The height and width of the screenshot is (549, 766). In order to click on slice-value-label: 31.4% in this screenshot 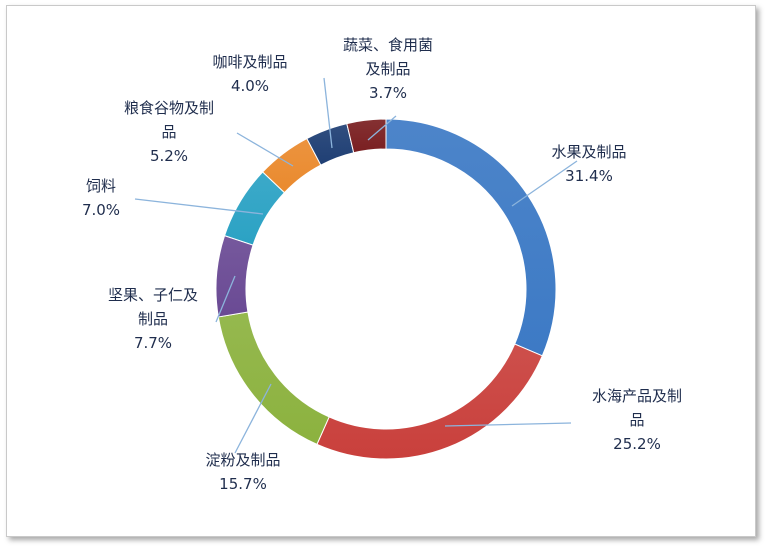, I will do `click(589, 176)`.